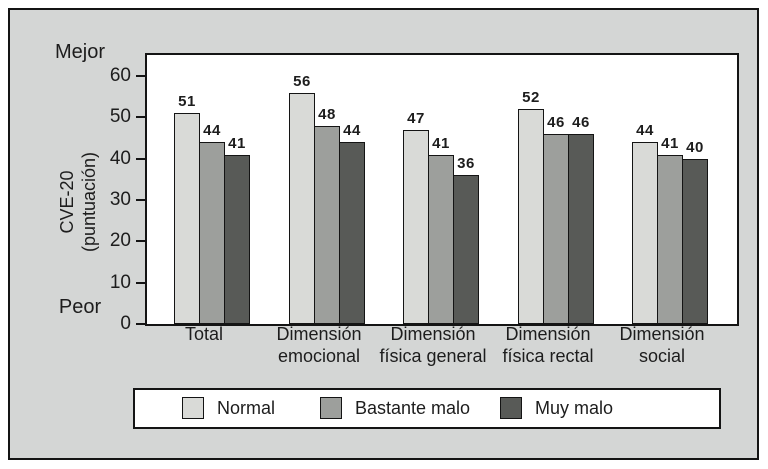 This screenshot has width=768, height=469. Describe the element at coordinates (531, 97) in the screenshot. I see `bar-value-label: 52` at that location.